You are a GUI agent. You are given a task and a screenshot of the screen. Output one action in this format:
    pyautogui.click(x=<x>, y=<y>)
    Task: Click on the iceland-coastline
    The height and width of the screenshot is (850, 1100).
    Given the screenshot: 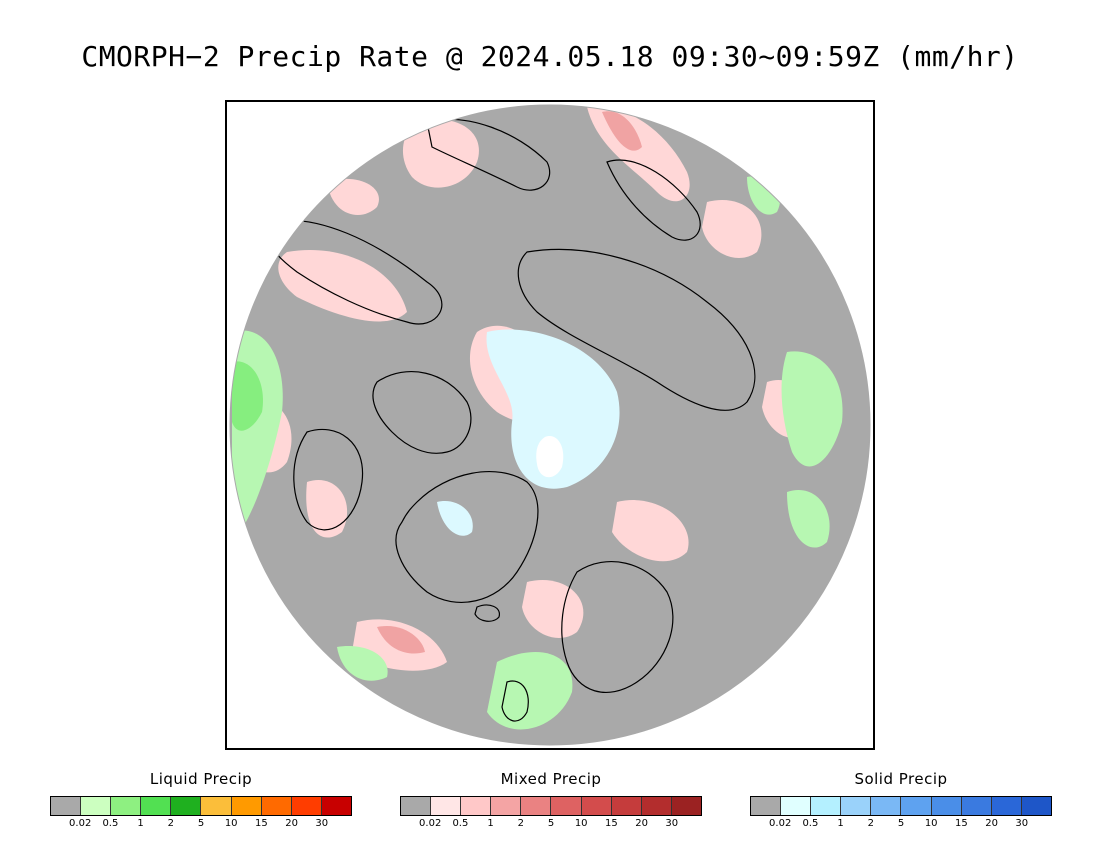 What is the action you would take?
    pyautogui.click(x=487, y=613)
    